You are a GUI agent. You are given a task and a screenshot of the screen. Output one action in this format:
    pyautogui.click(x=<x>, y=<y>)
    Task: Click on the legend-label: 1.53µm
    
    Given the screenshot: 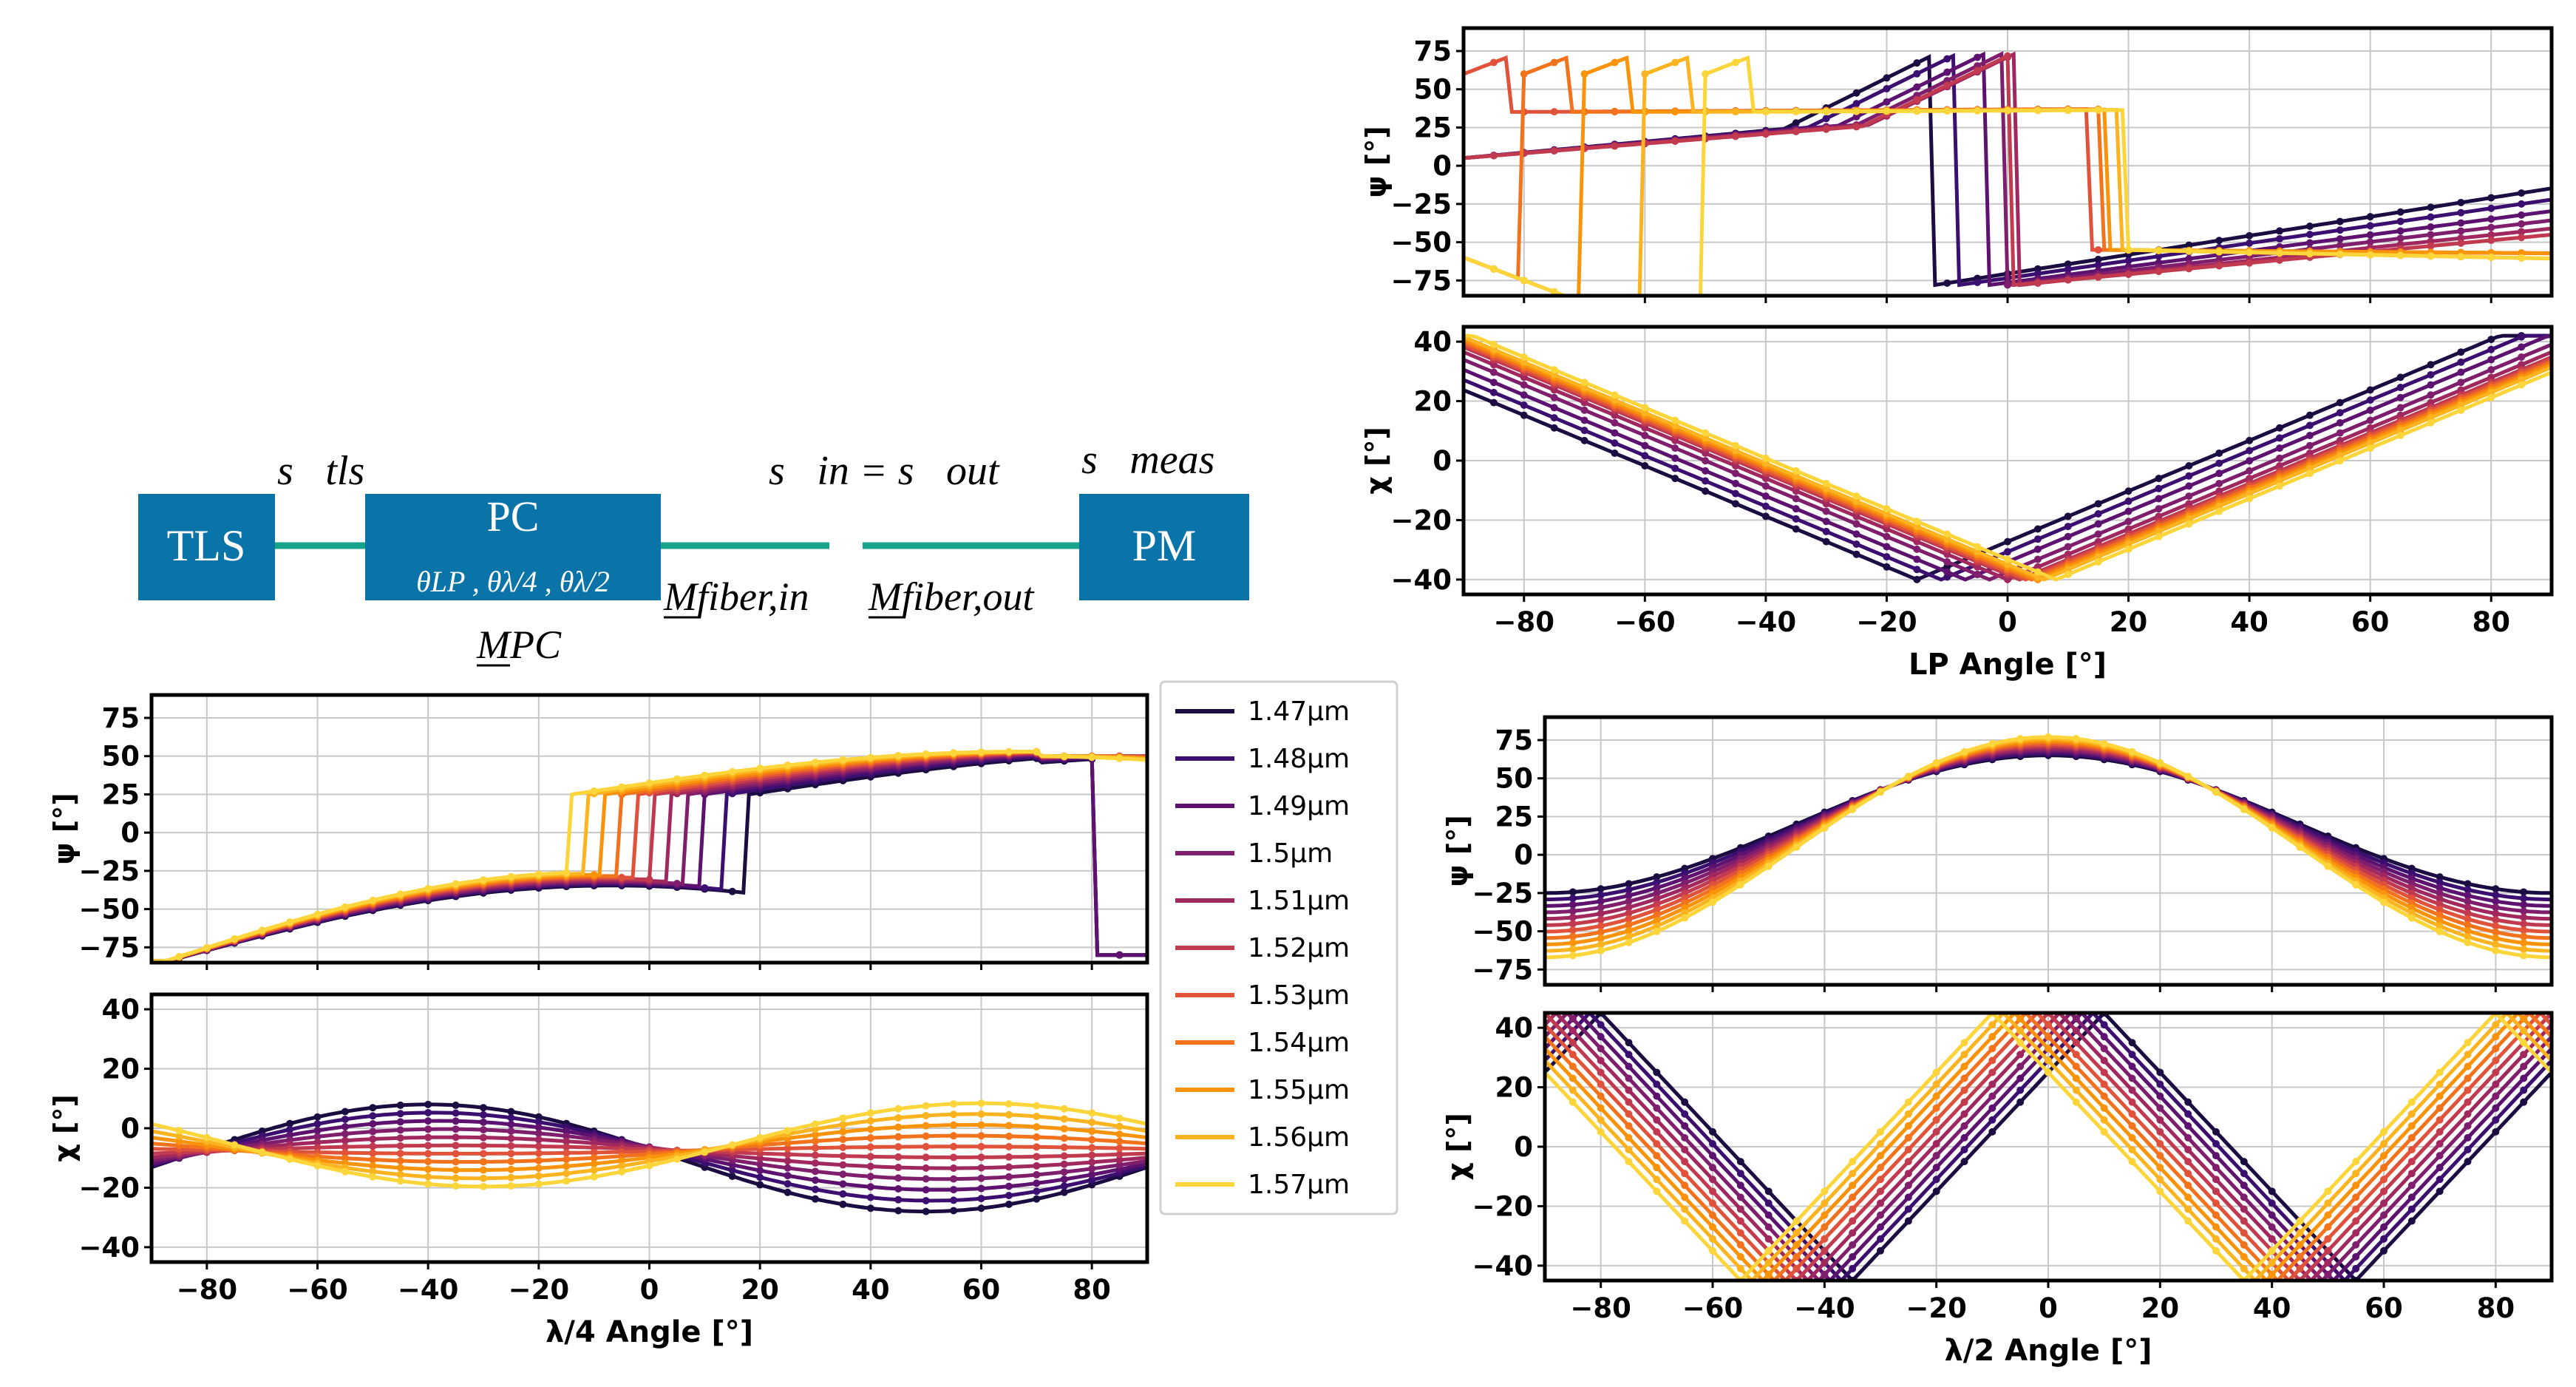 What is the action you would take?
    pyautogui.click(x=1299, y=995)
    